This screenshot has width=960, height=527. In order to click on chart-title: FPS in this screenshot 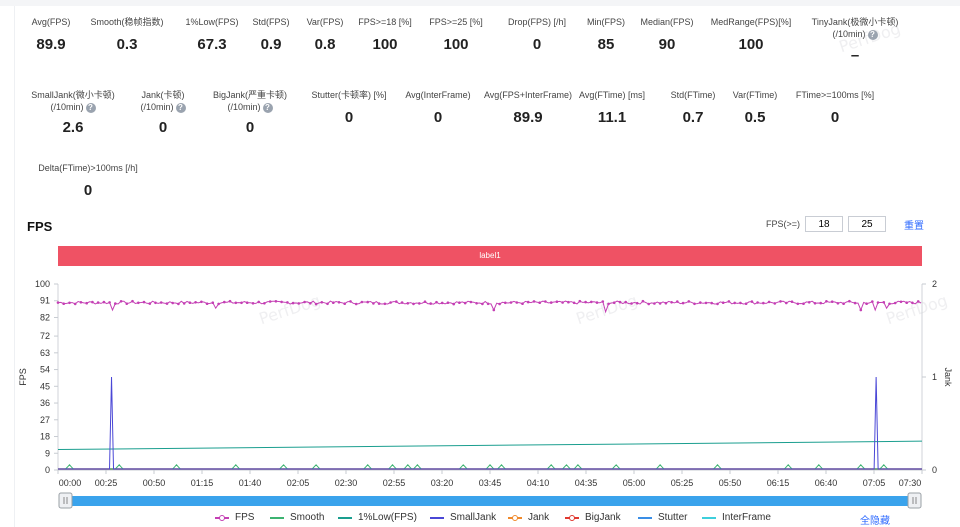, I will do `click(40, 226)`.